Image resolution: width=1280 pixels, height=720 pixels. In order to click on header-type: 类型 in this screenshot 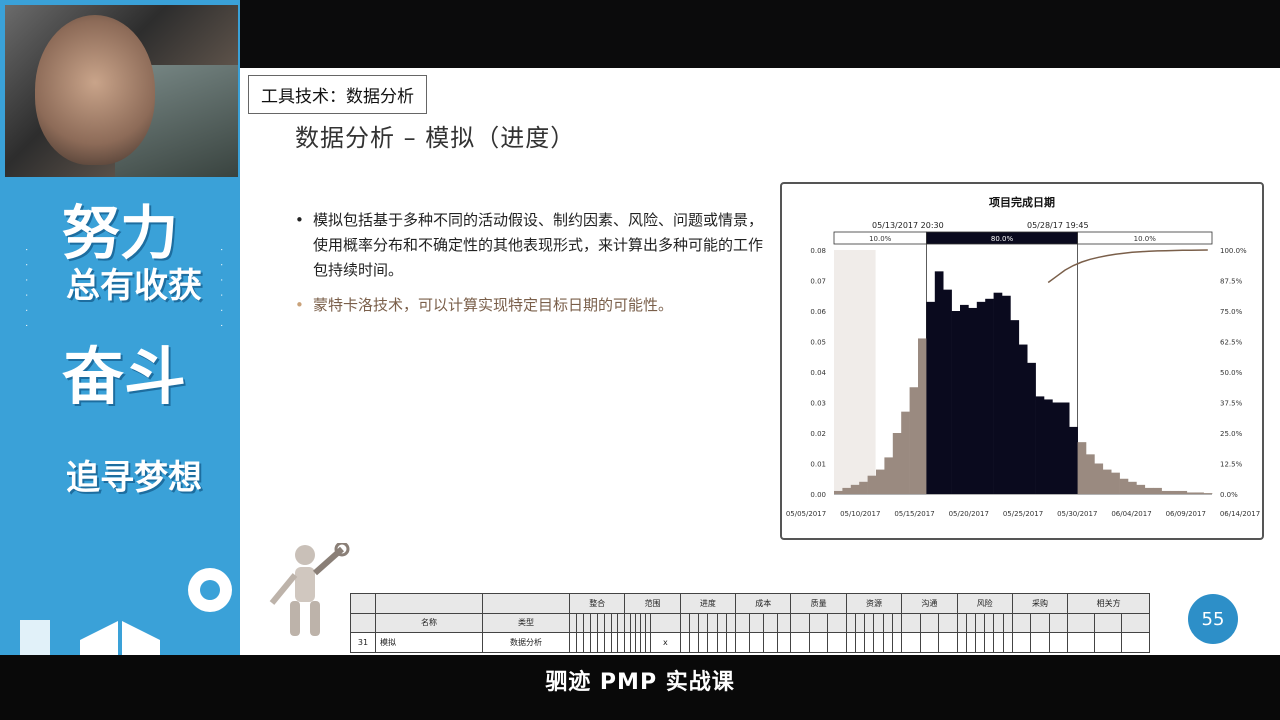, I will do `click(526, 623)`.